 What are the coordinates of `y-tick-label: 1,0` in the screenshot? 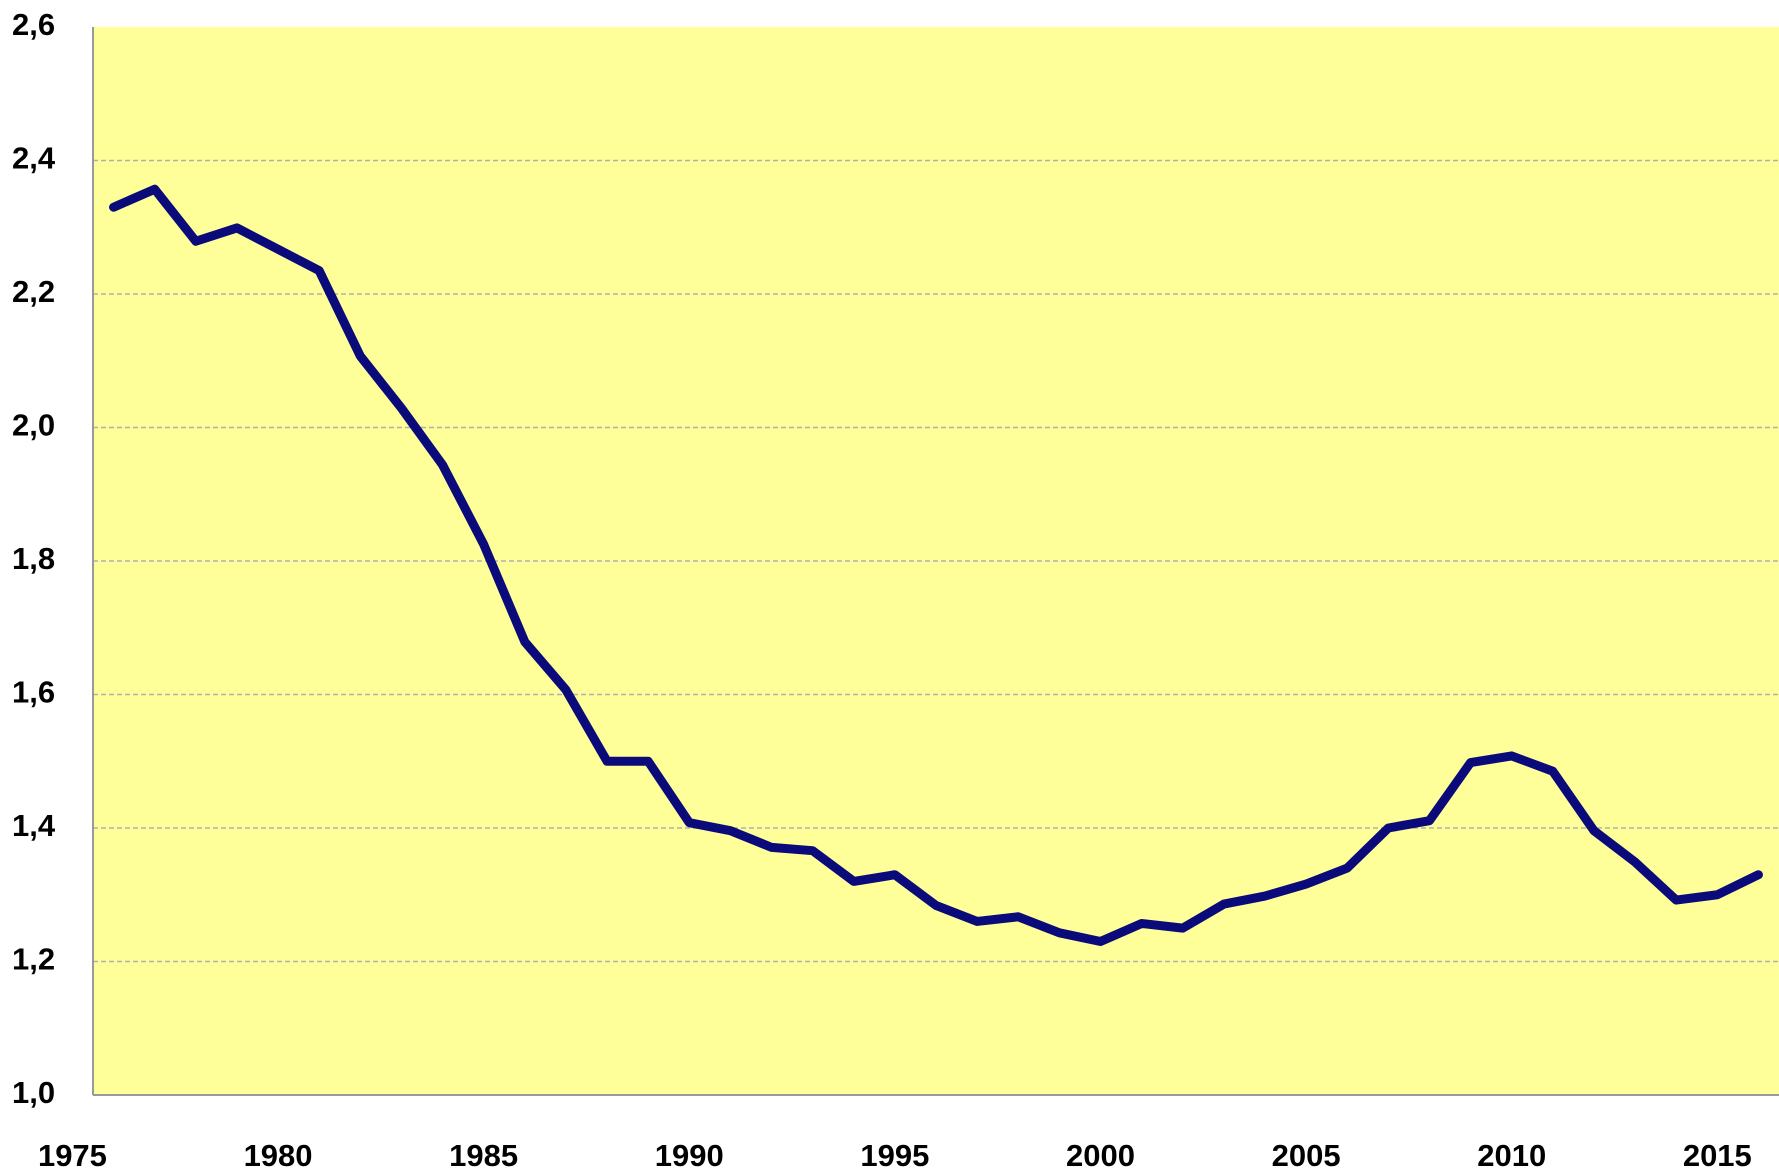 It's located at (33, 1092).